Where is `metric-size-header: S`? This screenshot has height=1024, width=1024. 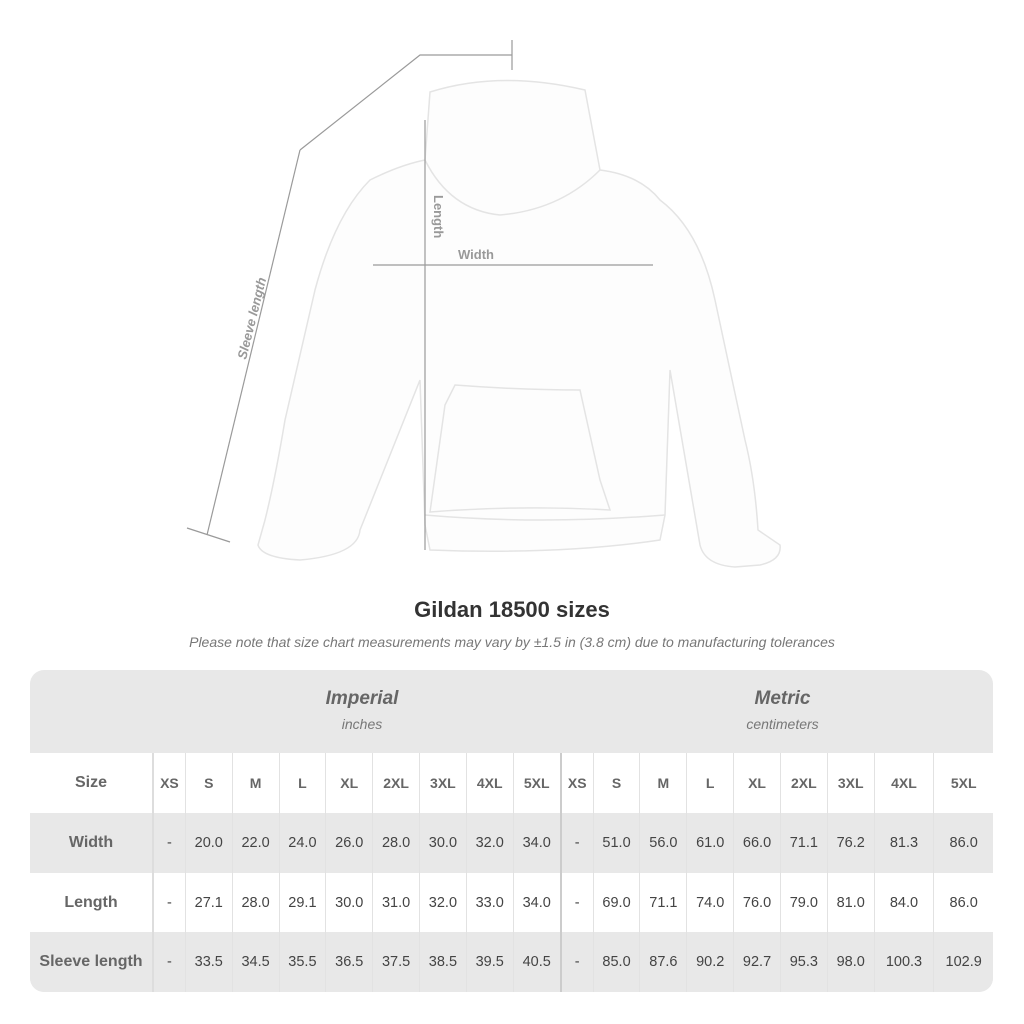
metric-size-header: S is located at coordinates (616, 783).